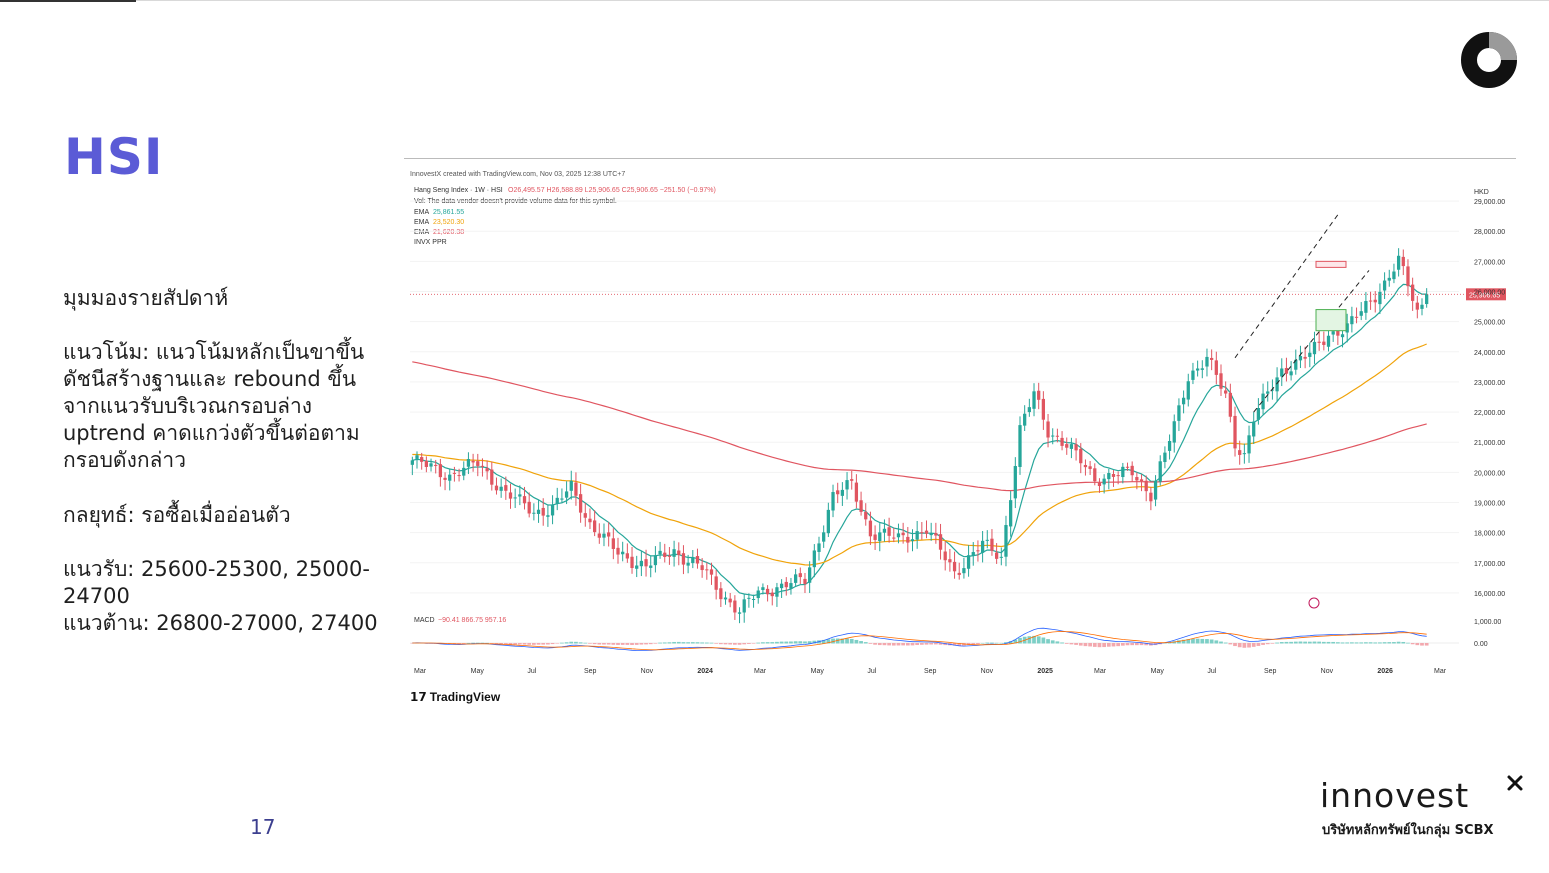  Describe the element at coordinates (430, 242) in the screenshot. I see `indicator-label: INVX PPR` at that location.